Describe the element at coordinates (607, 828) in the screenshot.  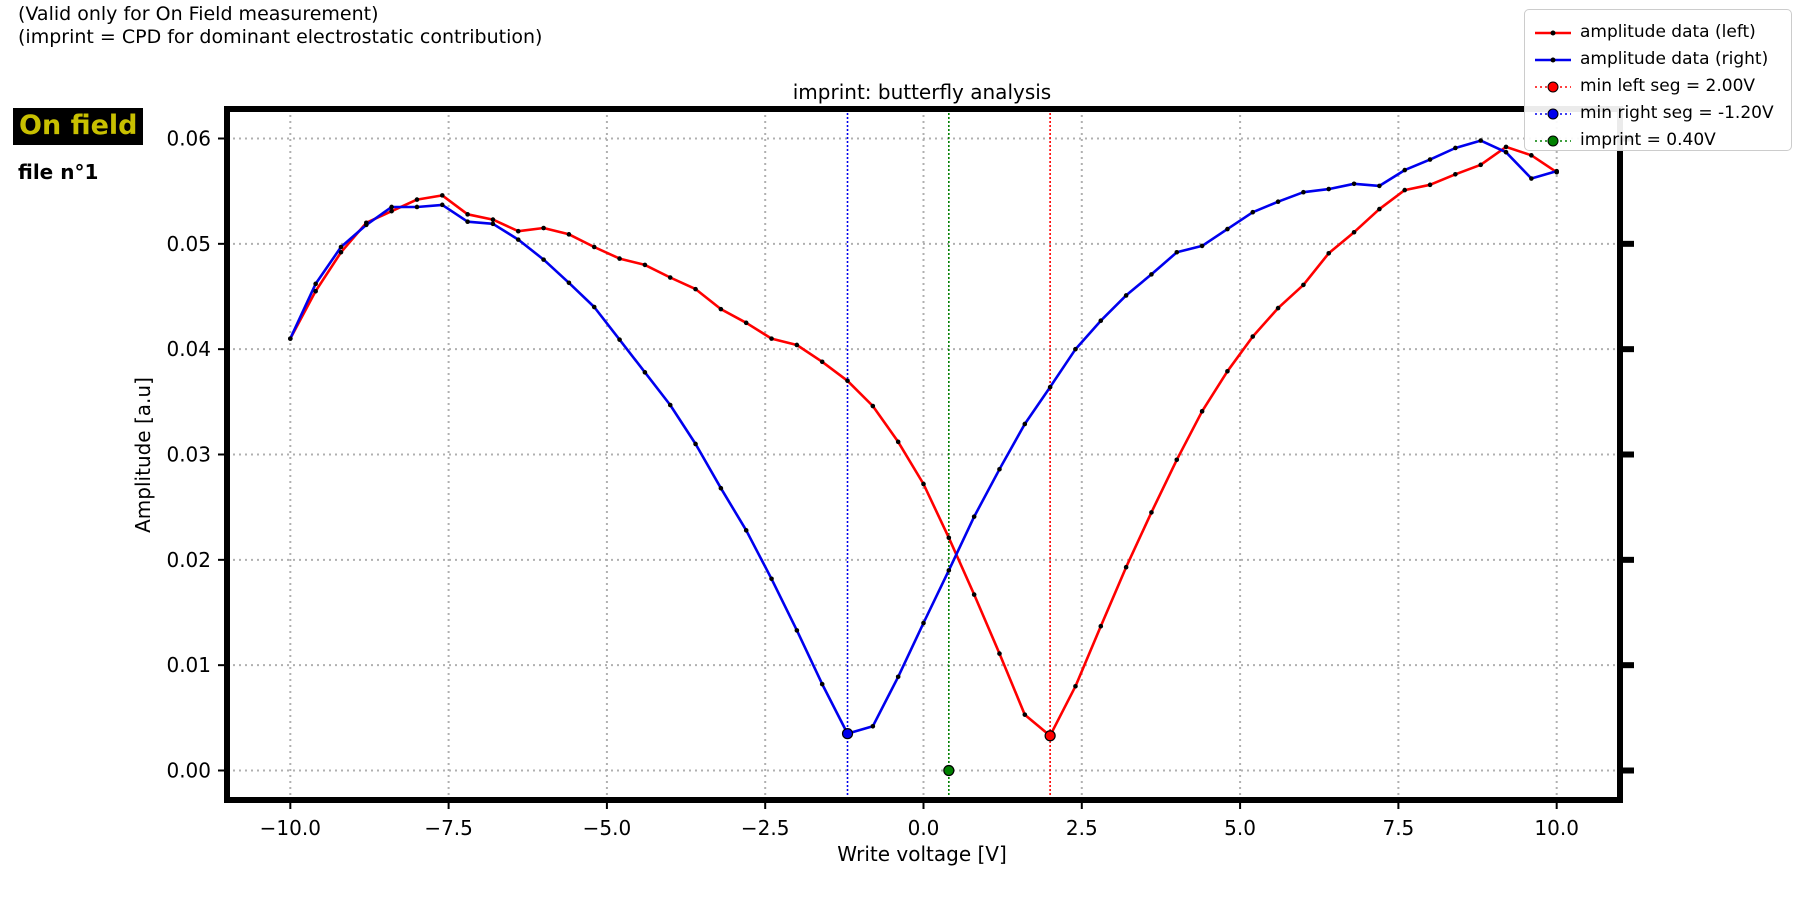
I see `x-tick-label: −5.0` at that location.